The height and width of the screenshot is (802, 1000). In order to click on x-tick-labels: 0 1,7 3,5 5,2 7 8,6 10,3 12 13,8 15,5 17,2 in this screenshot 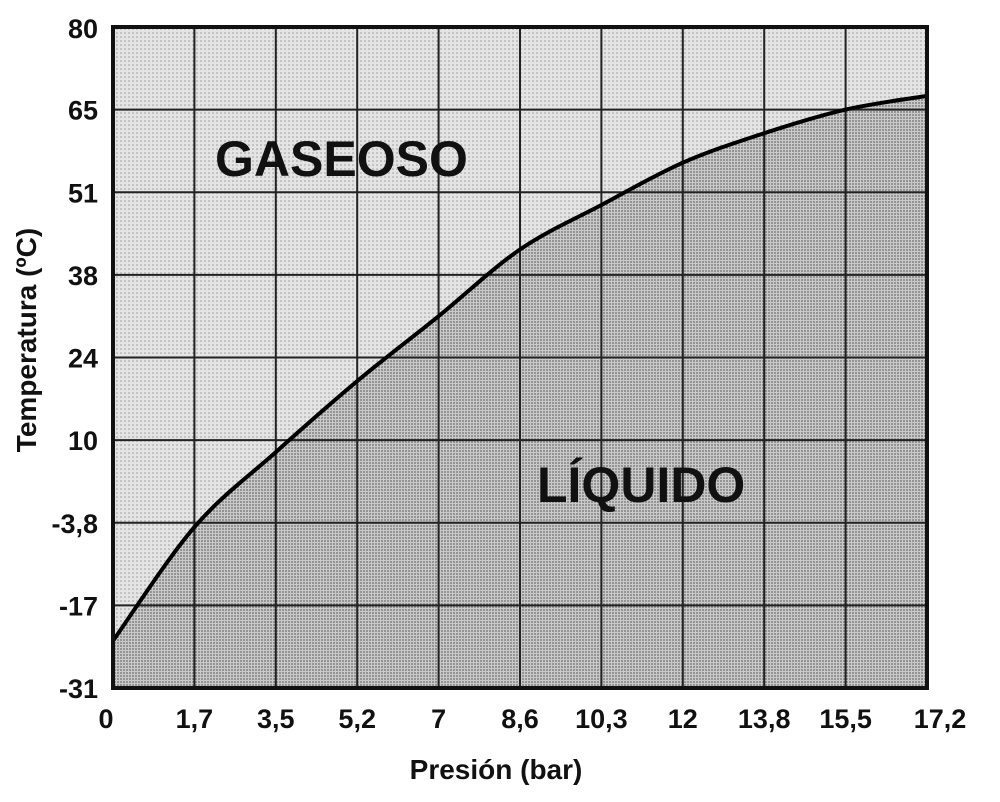, I will do `click(532, 719)`.